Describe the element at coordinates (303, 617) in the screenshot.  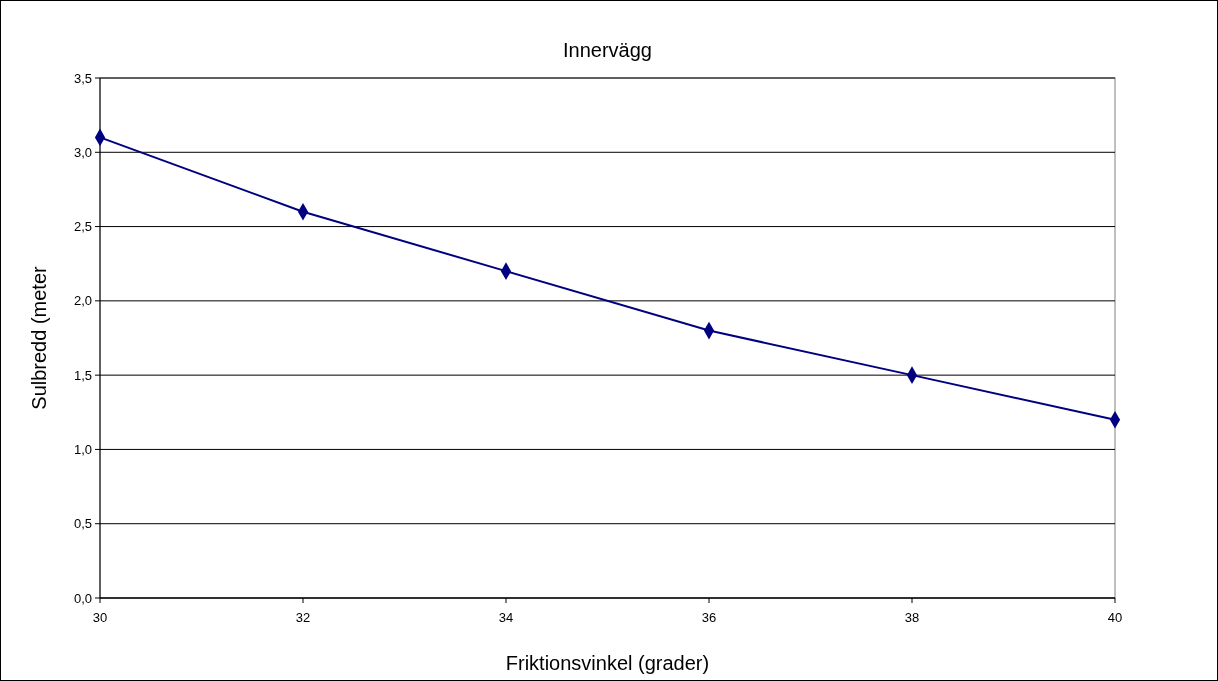
I see `x-tick-label: 32` at that location.